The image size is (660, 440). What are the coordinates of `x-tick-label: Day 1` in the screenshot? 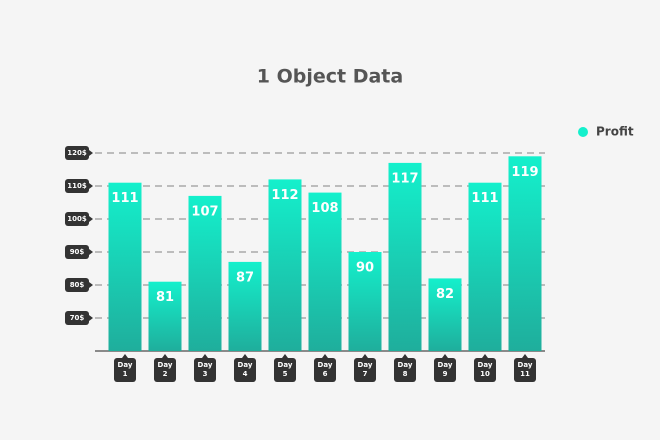 It's located at (125, 370).